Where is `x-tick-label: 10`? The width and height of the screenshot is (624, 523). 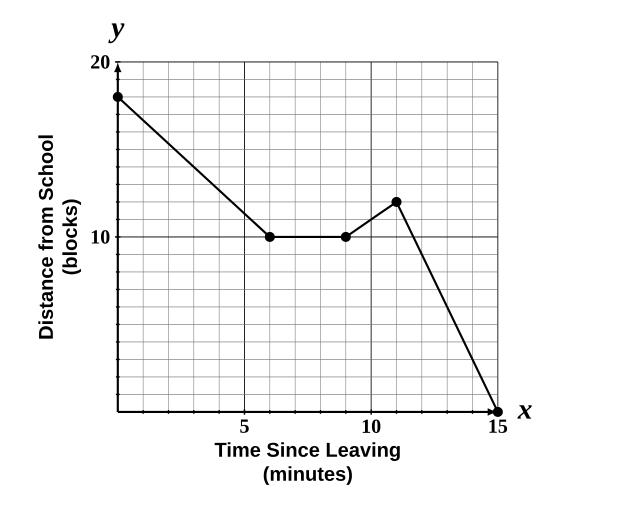
x-tick-label: 10 is located at coordinates (371, 427).